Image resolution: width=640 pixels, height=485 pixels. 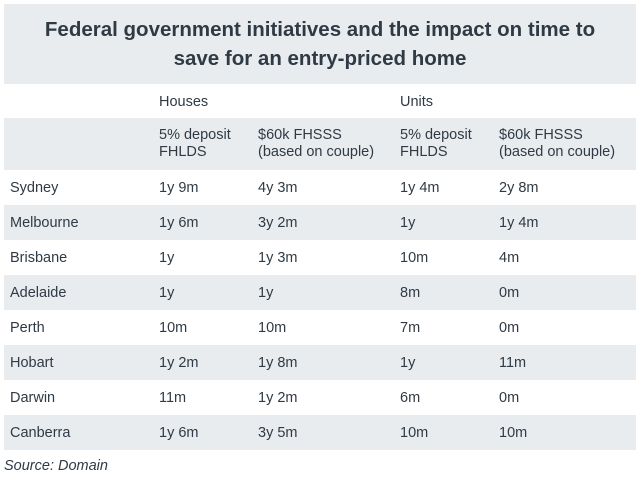 I want to click on table-row: Hobart 1y 2m 1y 8m 1y 11m, so click(x=320, y=362).